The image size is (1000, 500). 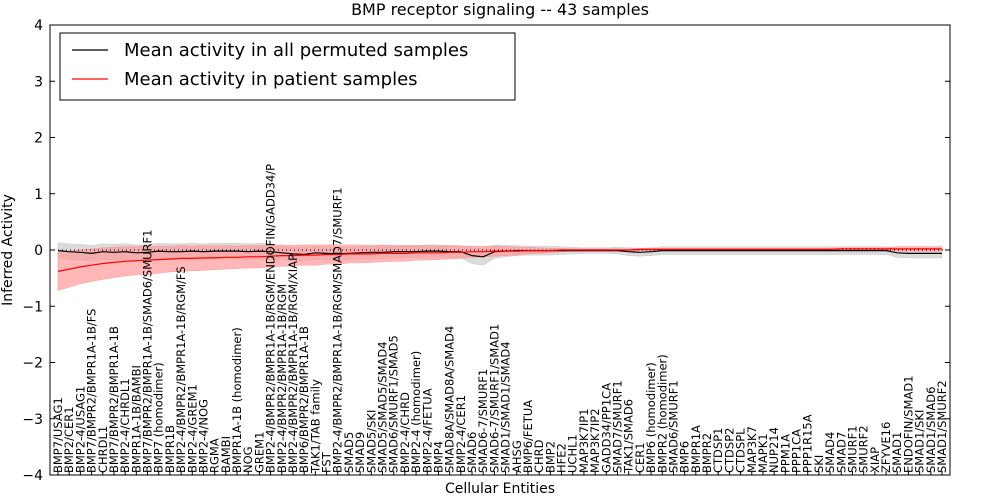 I want to click on x-tick-label: SMAD1/SMURF2, so click(x=942, y=426).